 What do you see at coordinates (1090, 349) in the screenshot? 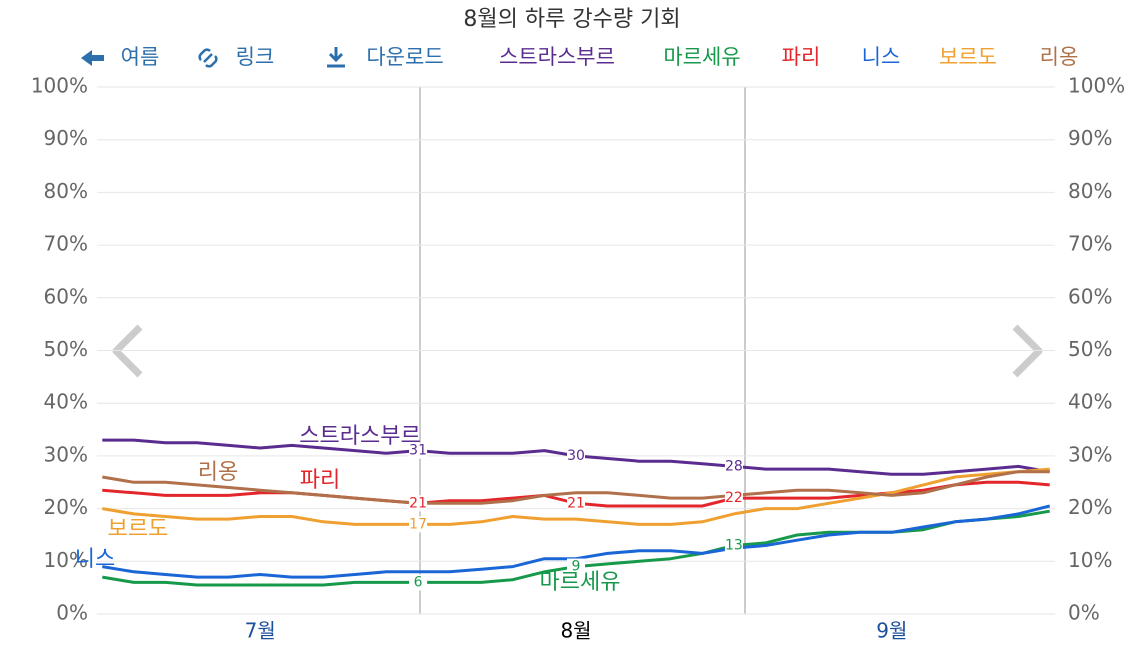
I see `y-tick-label-right: 50%` at bounding box center [1090, 349].